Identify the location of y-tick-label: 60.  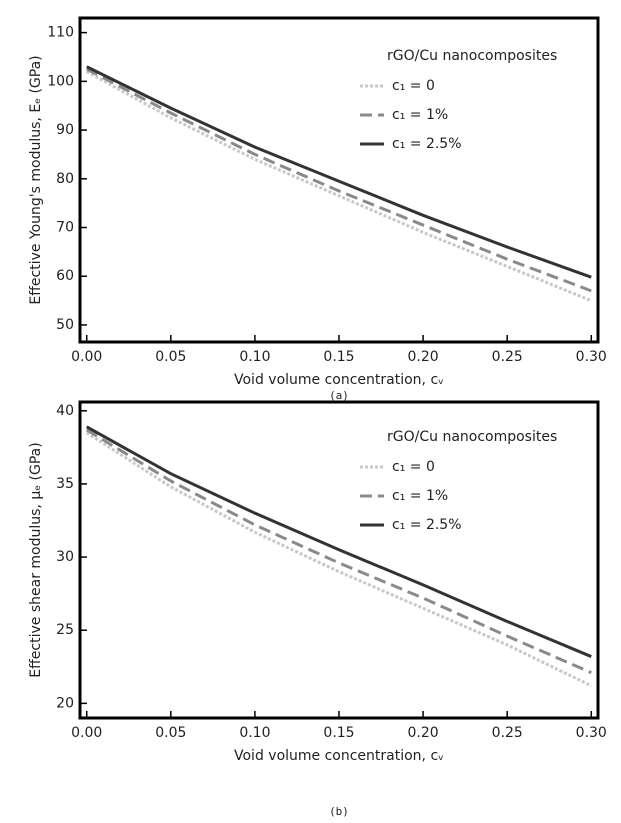
(65, 276).